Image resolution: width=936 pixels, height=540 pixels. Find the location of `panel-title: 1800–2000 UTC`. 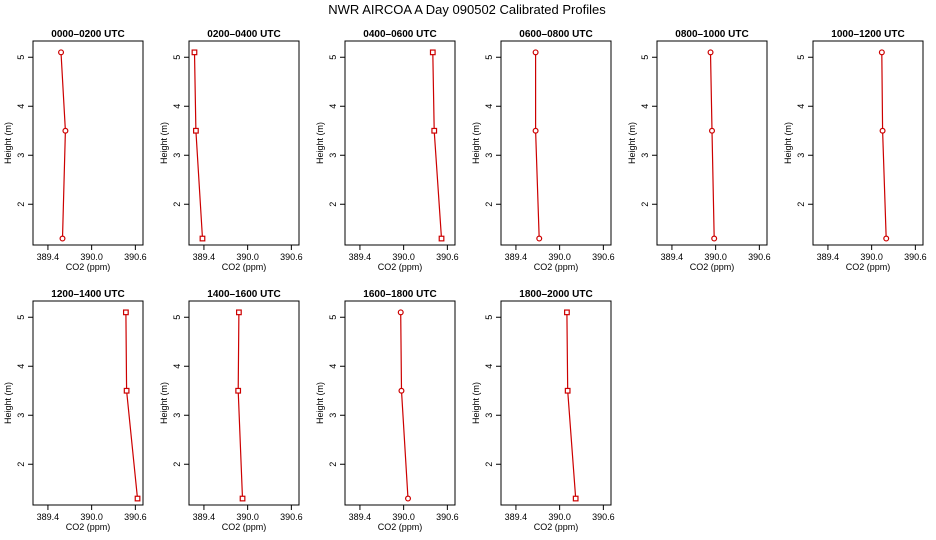

panel-title: 1800–2000 UTC is located at coordinates (555, 294).